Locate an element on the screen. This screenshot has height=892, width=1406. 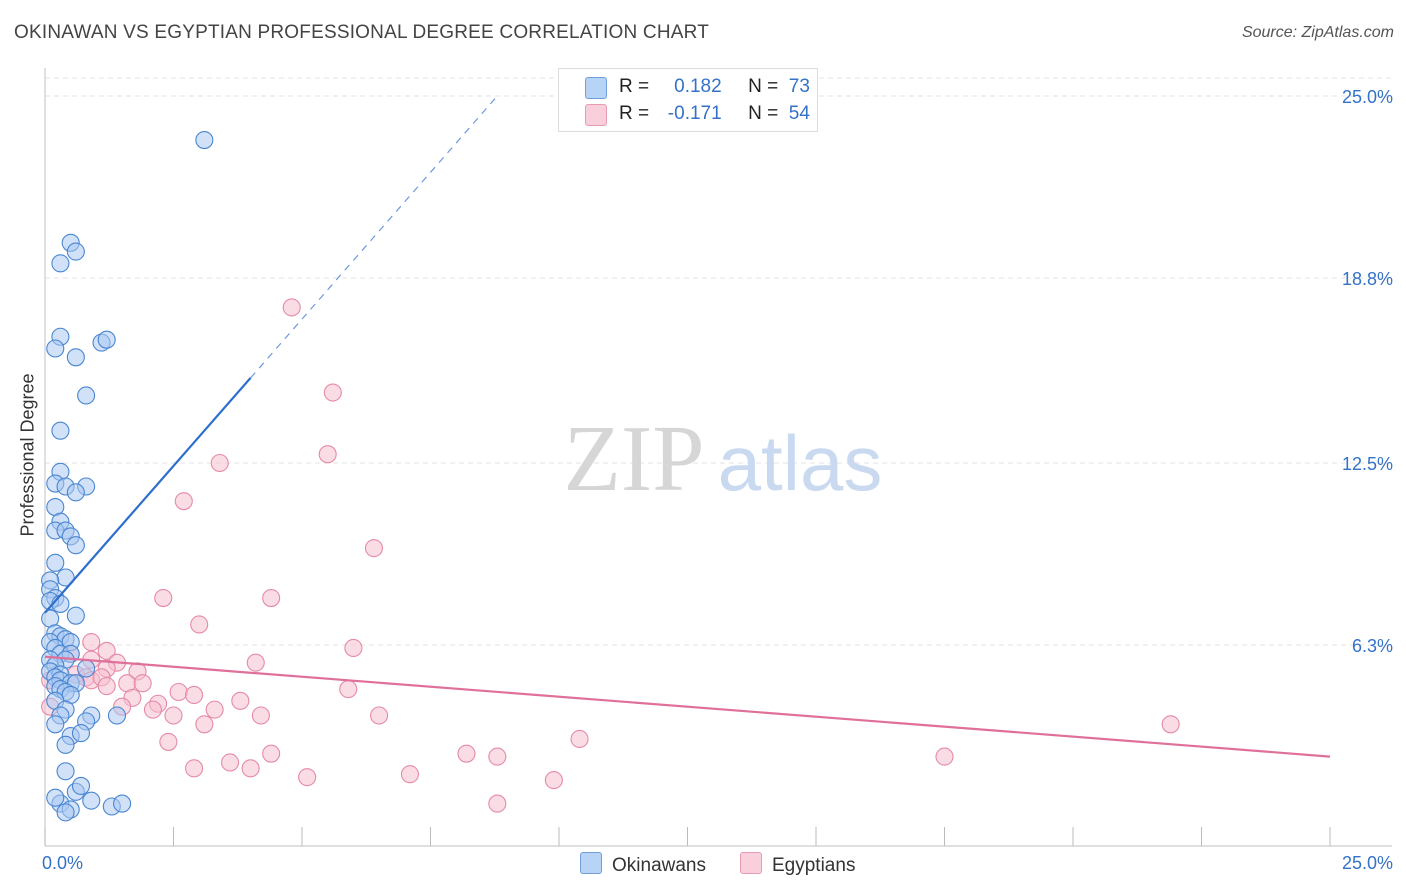
n-value: 73 is located at coordinates (799, 86).